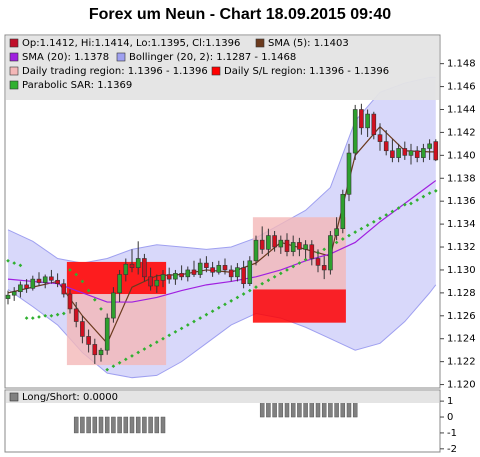 The height and width of the screenshot is (457, 480). I want to click on y-tick-label: -2, so click(452, 449).